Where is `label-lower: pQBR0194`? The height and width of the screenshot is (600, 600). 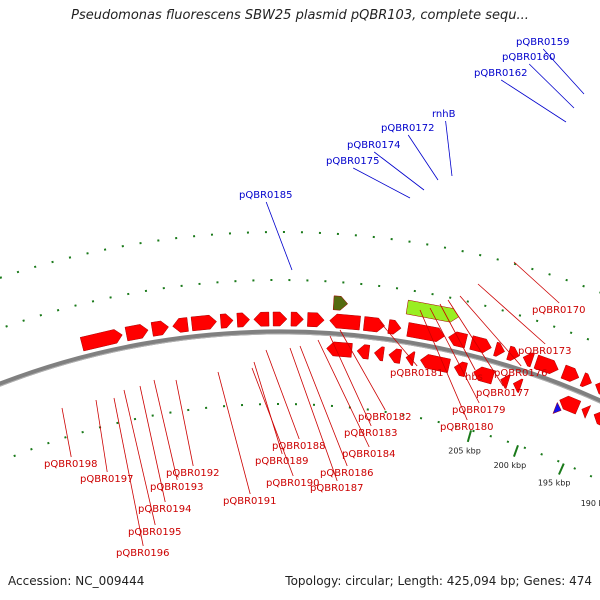
label-lower: pQBR0194 is located at coordinates (164, 509).